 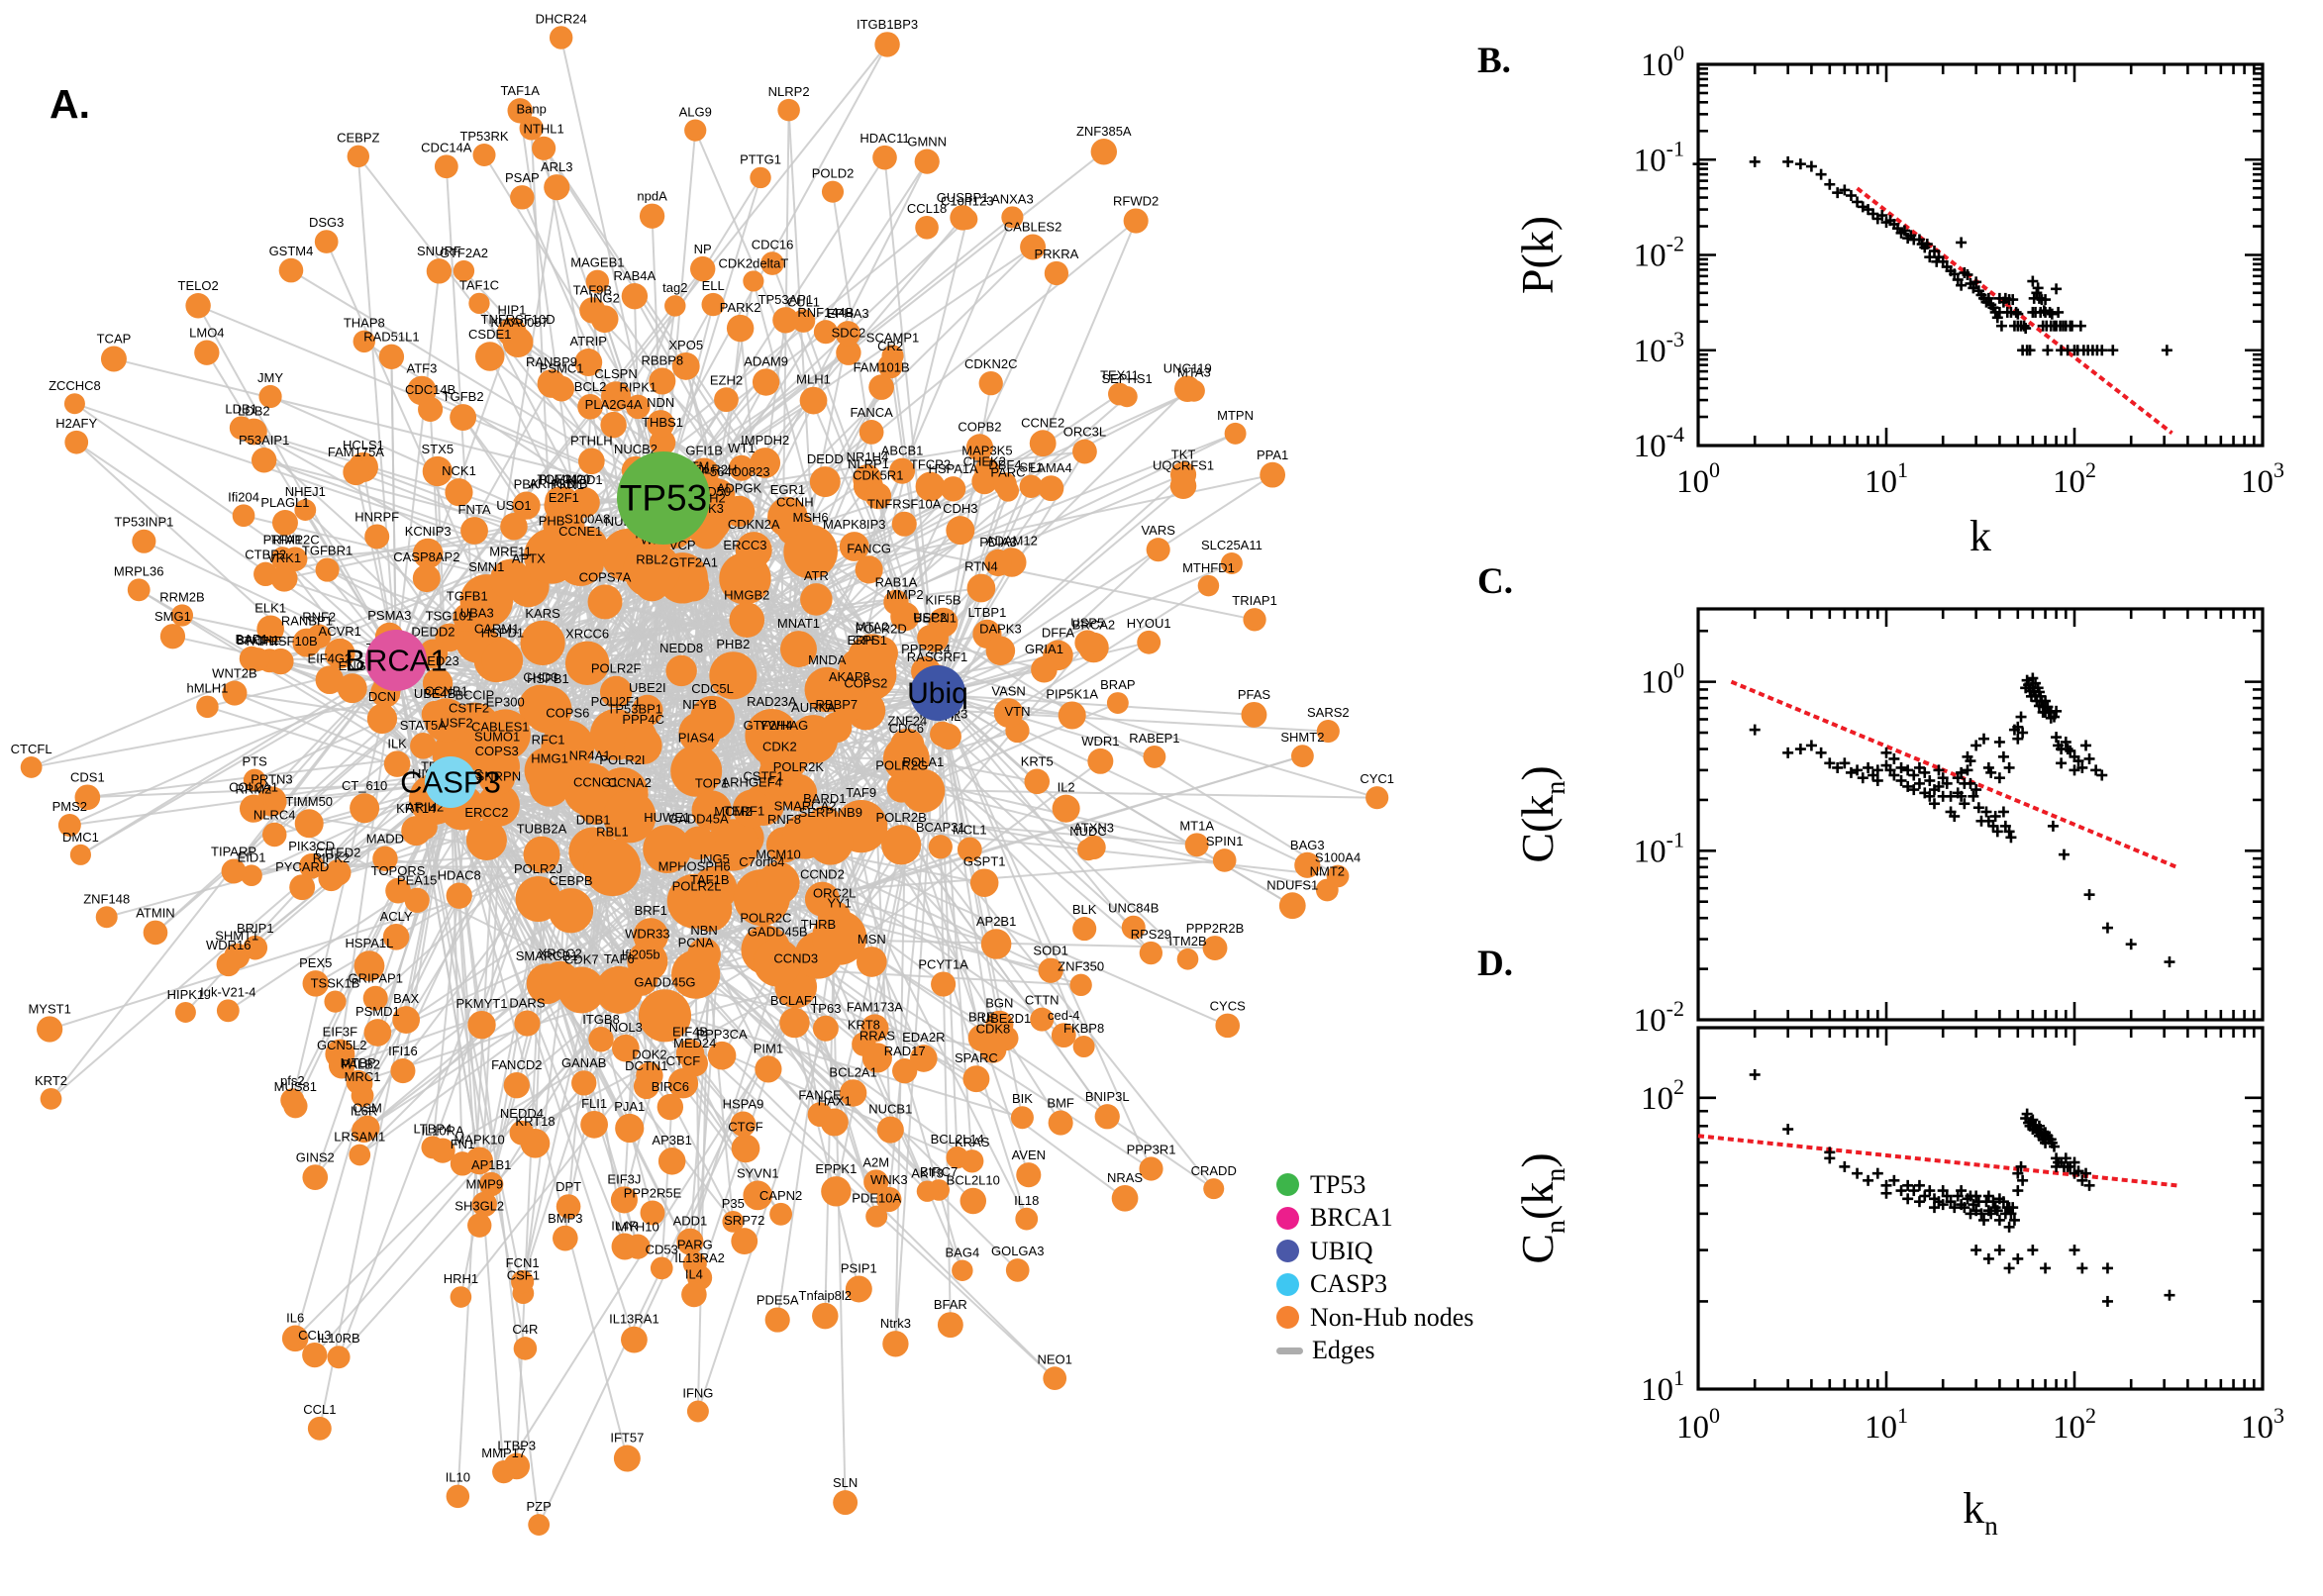 I want to click on network-node-label: MTA3, so click(x=1194, y=372).